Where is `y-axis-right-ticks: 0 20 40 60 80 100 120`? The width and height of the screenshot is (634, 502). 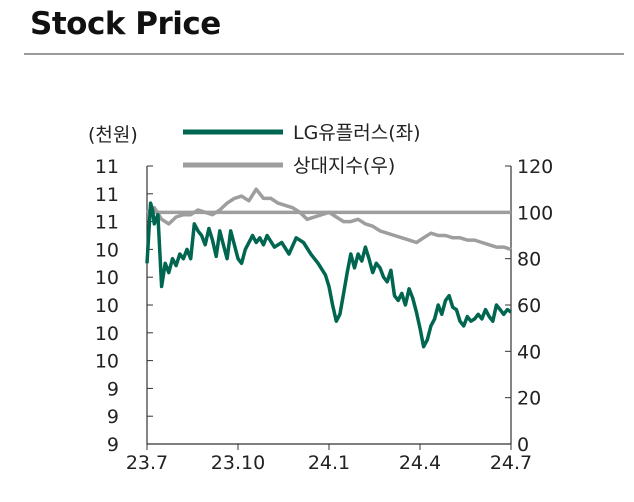
y-axis-right-ticks: 0 20 40 60 80 100 120 is located at coordinates (529, 306).